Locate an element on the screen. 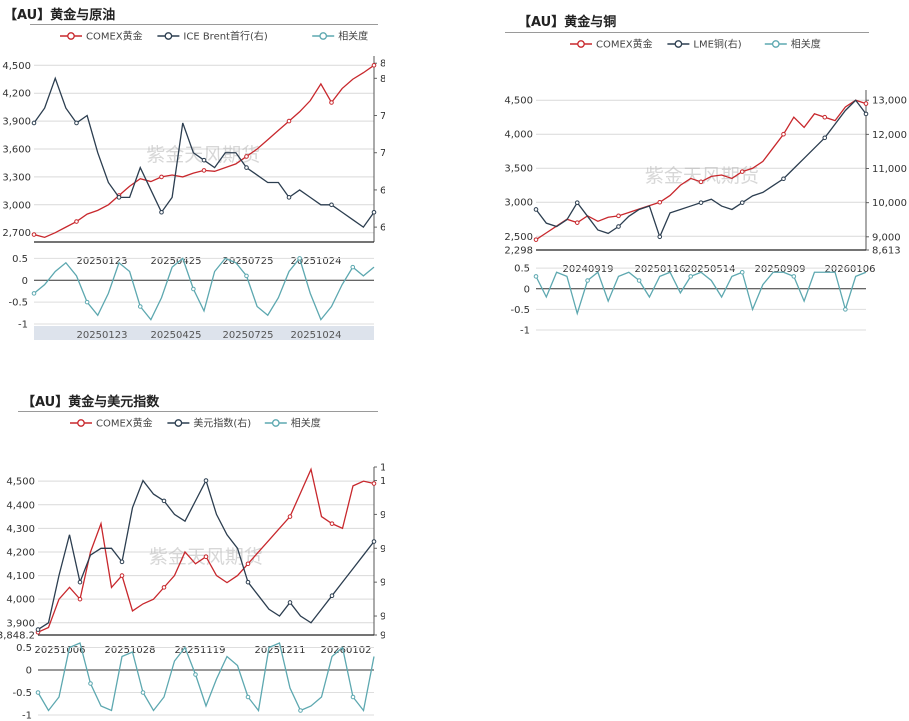 This screenshot has width=909, height=721. x-tick-label: 20250725 is located at coordinates (248, 261).